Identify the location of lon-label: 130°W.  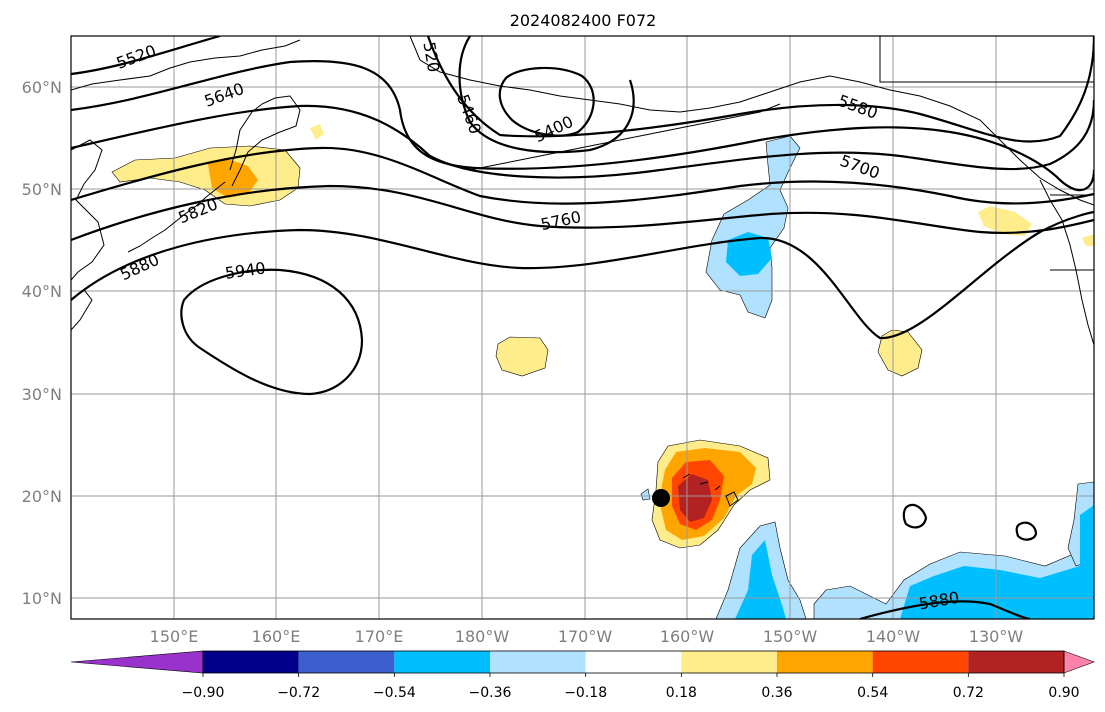
(996, 636).